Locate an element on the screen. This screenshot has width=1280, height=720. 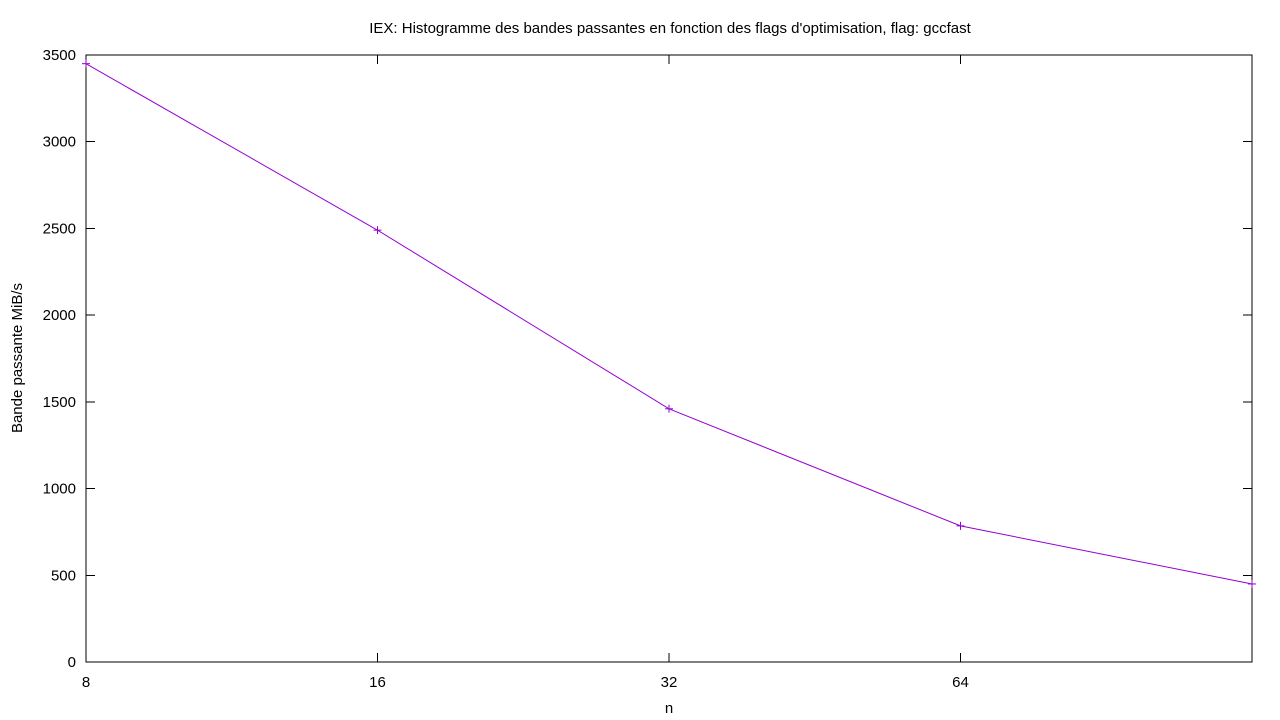
x-tick-label: 16 is located at coordinates (377, 682).